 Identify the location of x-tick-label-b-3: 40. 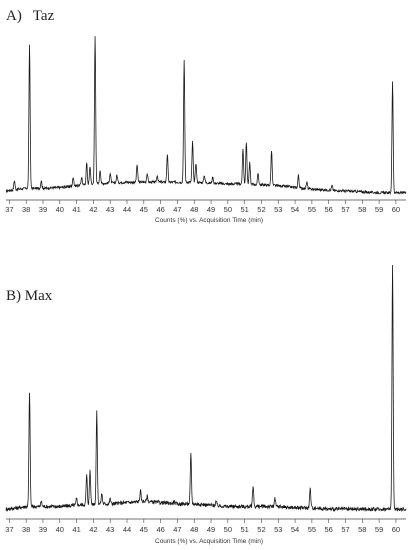
(60, 529).